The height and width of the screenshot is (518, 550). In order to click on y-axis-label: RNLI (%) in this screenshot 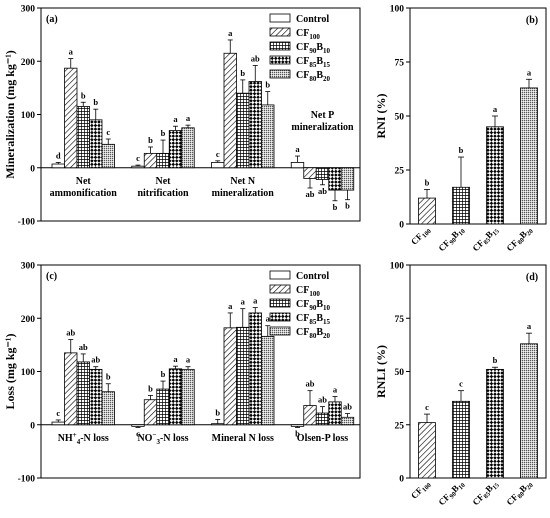, I will do `click(381, 371)`.